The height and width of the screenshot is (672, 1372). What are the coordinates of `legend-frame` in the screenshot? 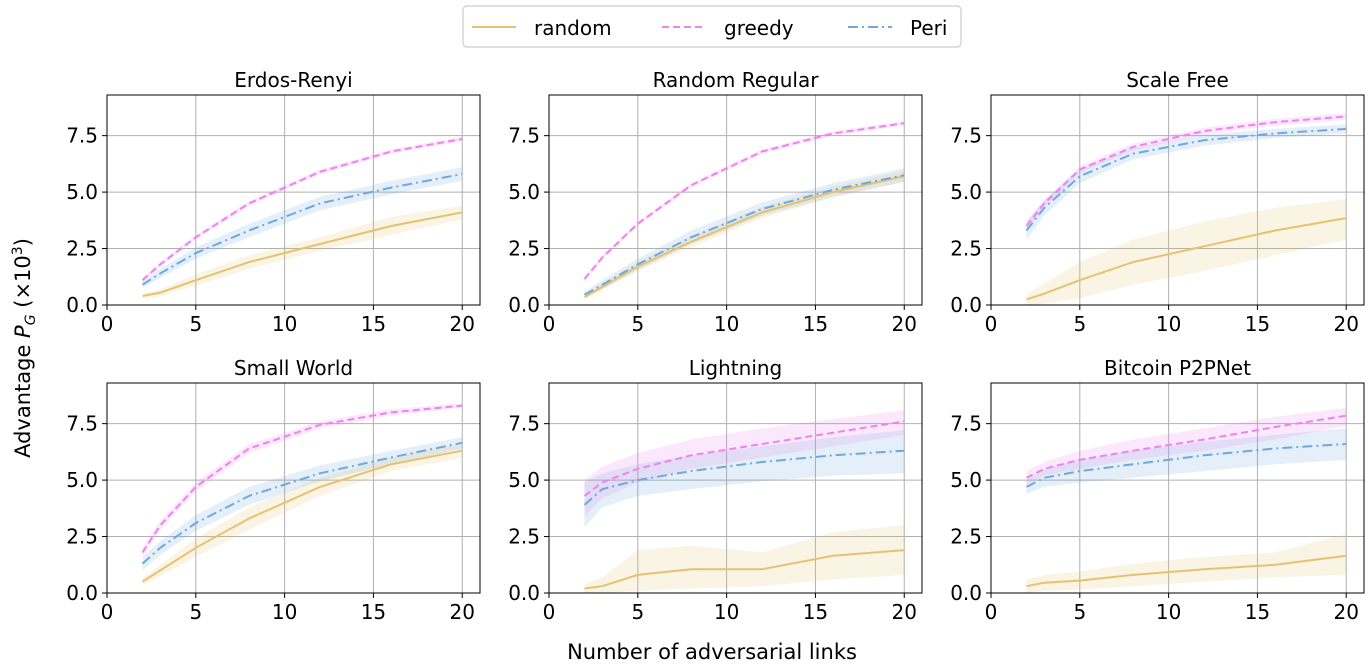 It's located at (712, 26).